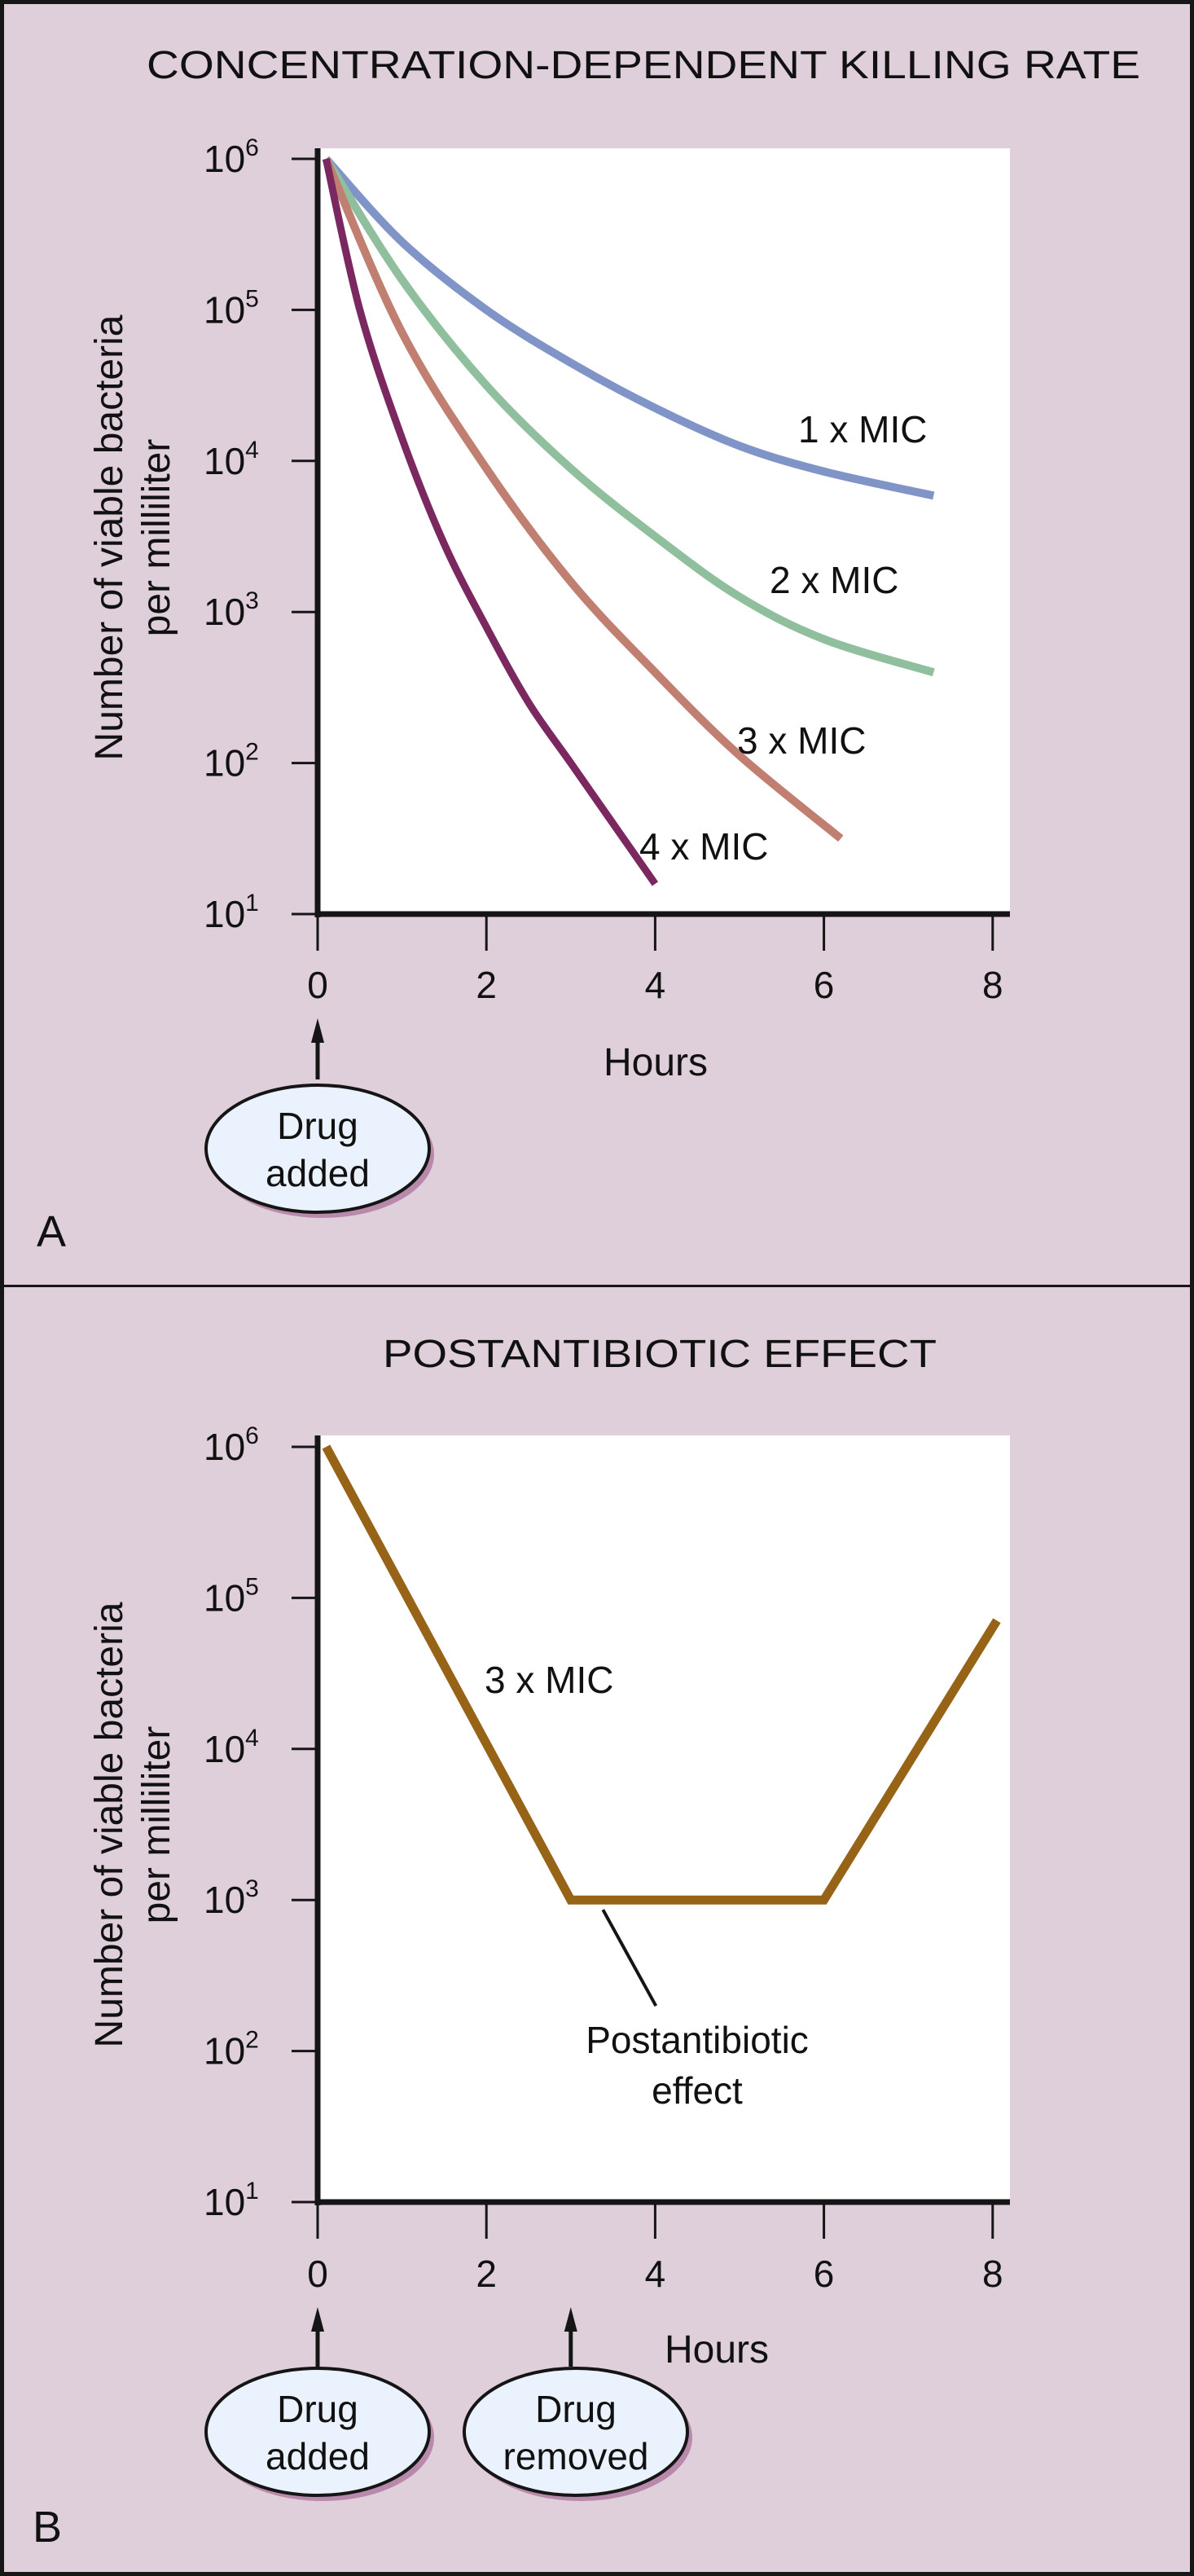 Image resolution: width=1194 pixels, height=2576 pixels. What do you see at coordinates (51, 1231) in the screenshot?
I see `panel-letter: A` at bounding box center [51, 1231].